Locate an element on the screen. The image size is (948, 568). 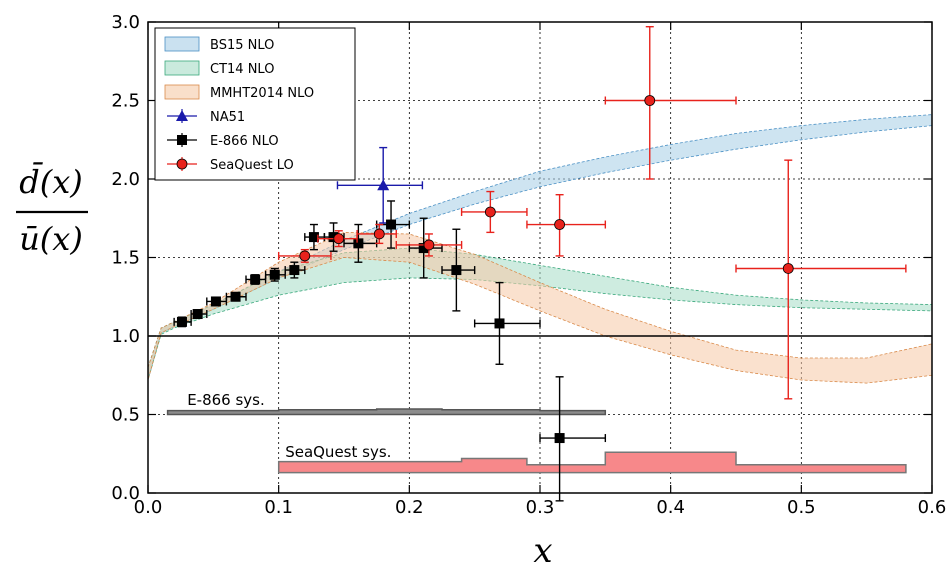
annotation-label: SeaQuest sys. is located at coordinates (338, 452).